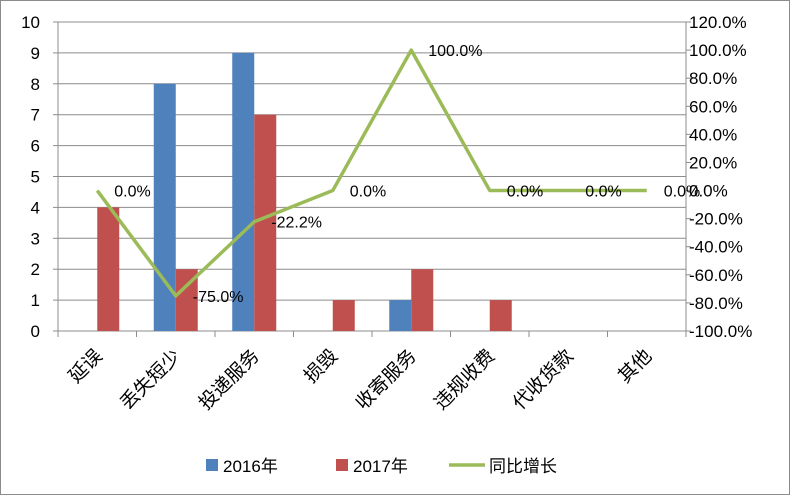 The width and height of the screenshot is (790, 499). I want to click on left-axis-tick-label: 0, so click(35, 331).